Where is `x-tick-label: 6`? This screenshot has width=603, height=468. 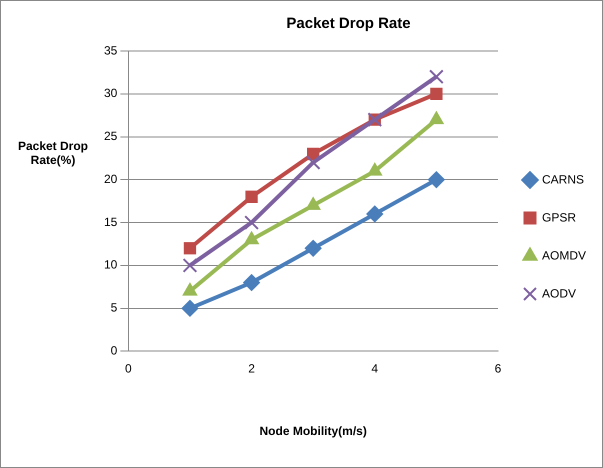
x-tick-label: 6 is located at coordinates (498, 369).